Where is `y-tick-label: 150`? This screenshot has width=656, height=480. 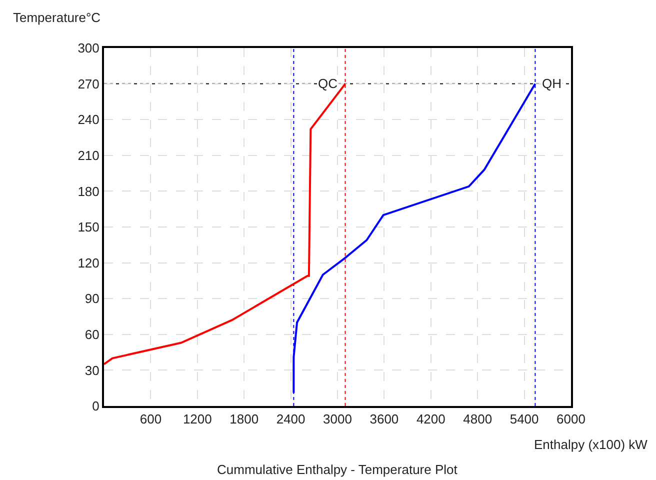 y-tick-label: 150 is located at coordinates (89, 227).